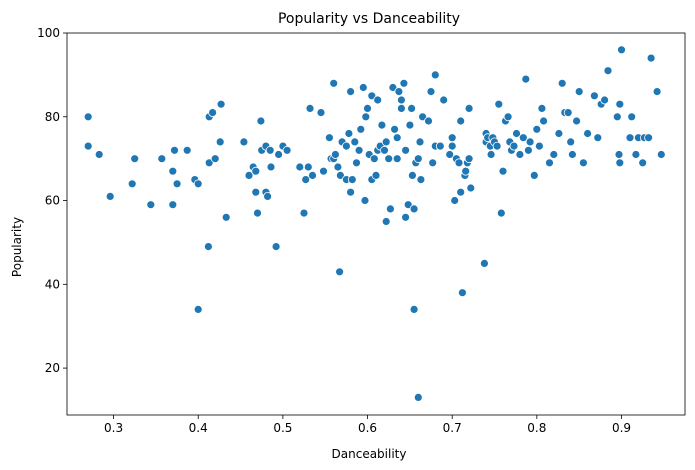  Describe the element at coordinates (52, 284) in the screenshot. I see `y-tick-label: 40` at that location.